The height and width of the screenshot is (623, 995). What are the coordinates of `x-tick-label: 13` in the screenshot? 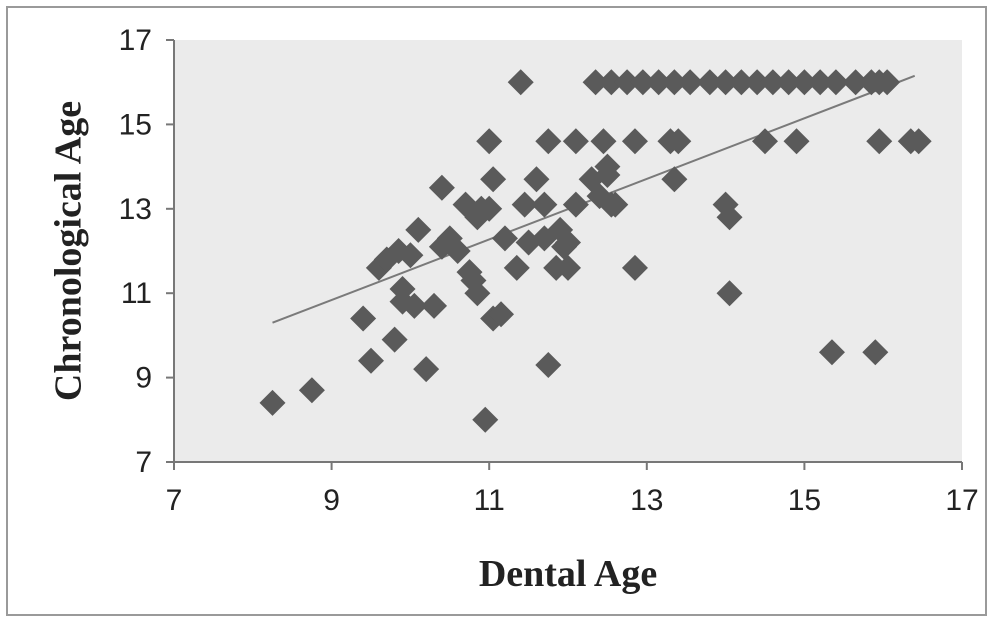 It's located at (646, 500).